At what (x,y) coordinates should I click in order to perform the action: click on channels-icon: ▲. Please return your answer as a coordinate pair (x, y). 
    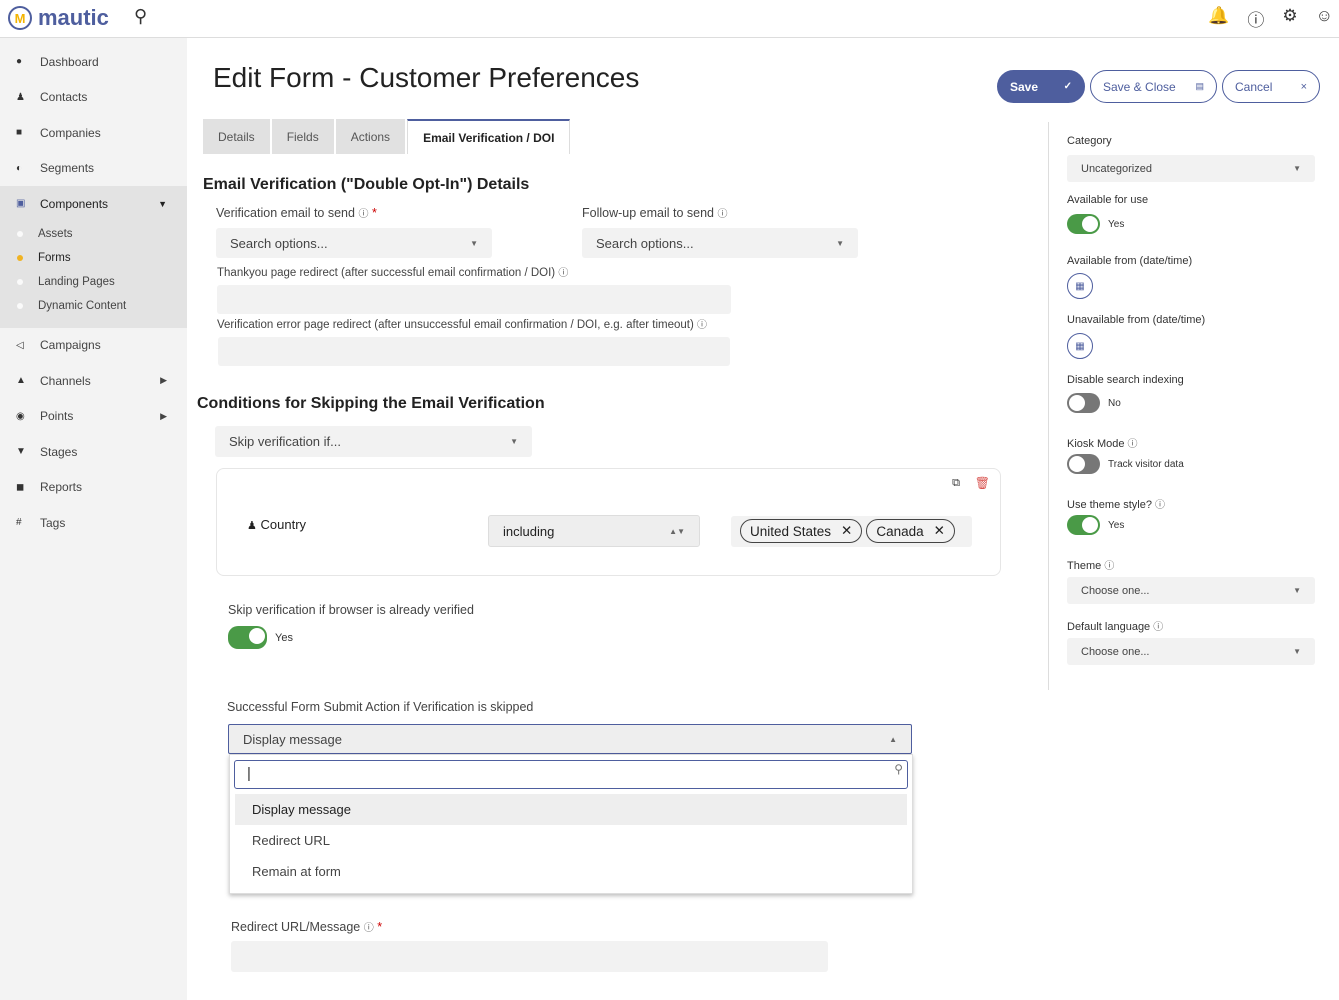
    Looking at the image, I should click on (21, 381).